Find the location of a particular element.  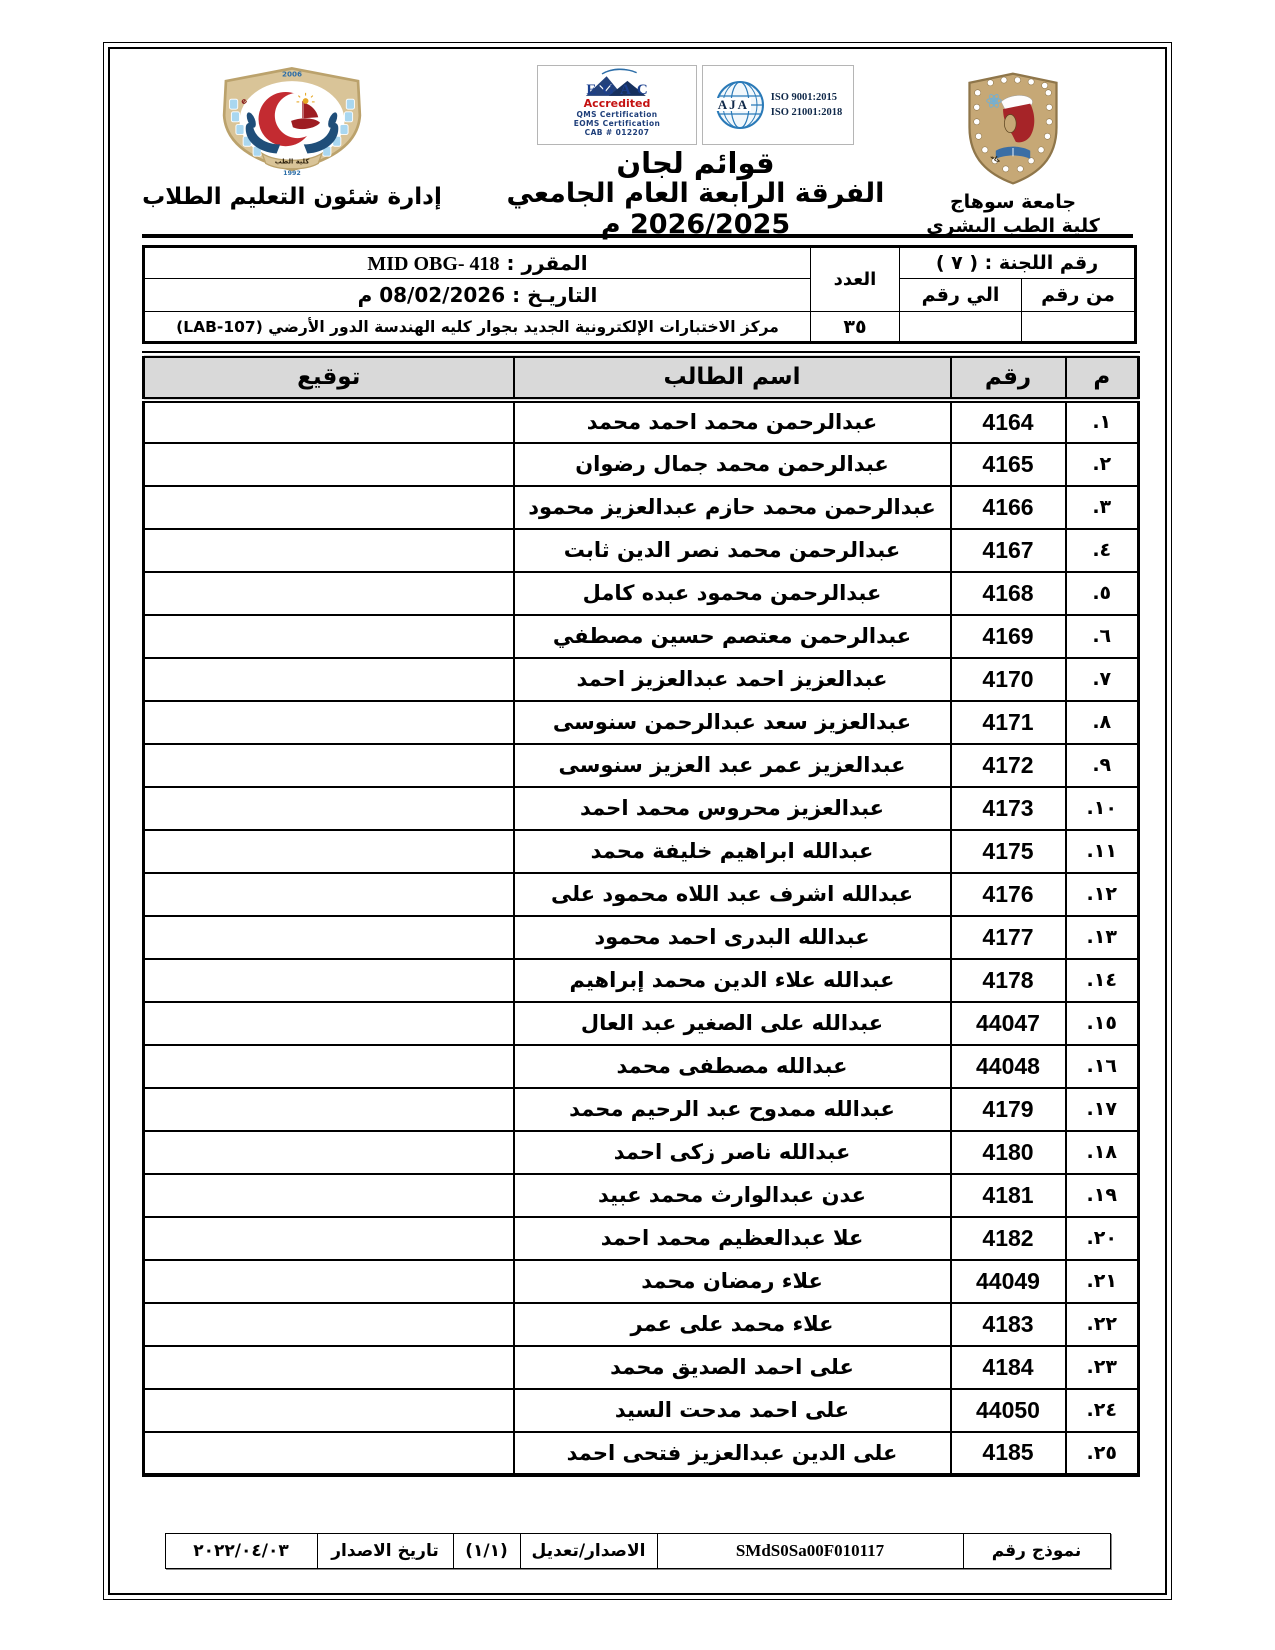

row-student-name: عبدالله اشرف عبد اللاه محمود على is located at coordinates (732, 894).